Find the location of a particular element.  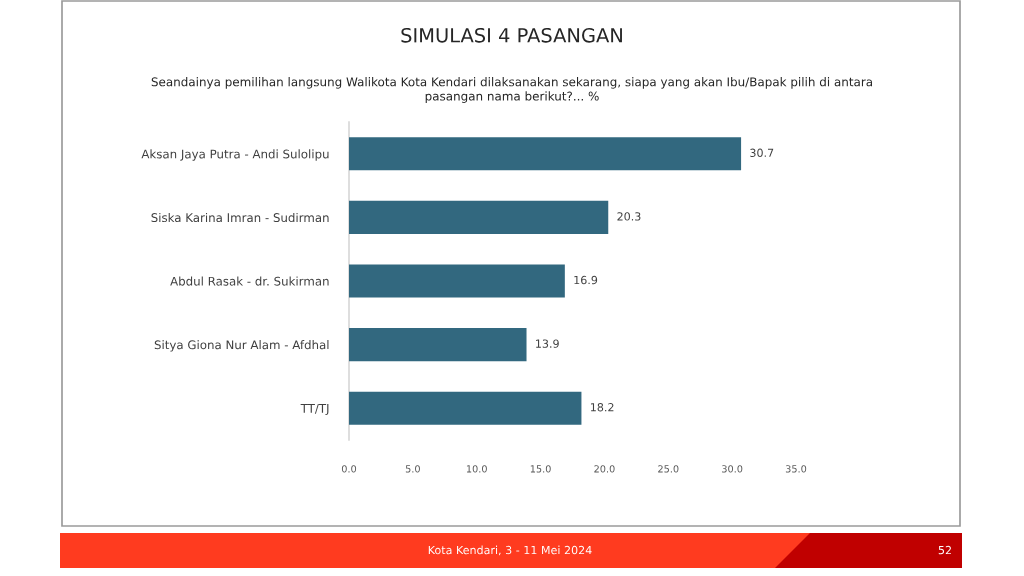

chart-subtitle: Seandainya pemilihan langsung Walikota Kota Kendari dilaksanakan sekarang, siapa yang akan Ibu/Bapak pilih di antara pasangan nama berikut?... % is located at coordinates (511, 90).